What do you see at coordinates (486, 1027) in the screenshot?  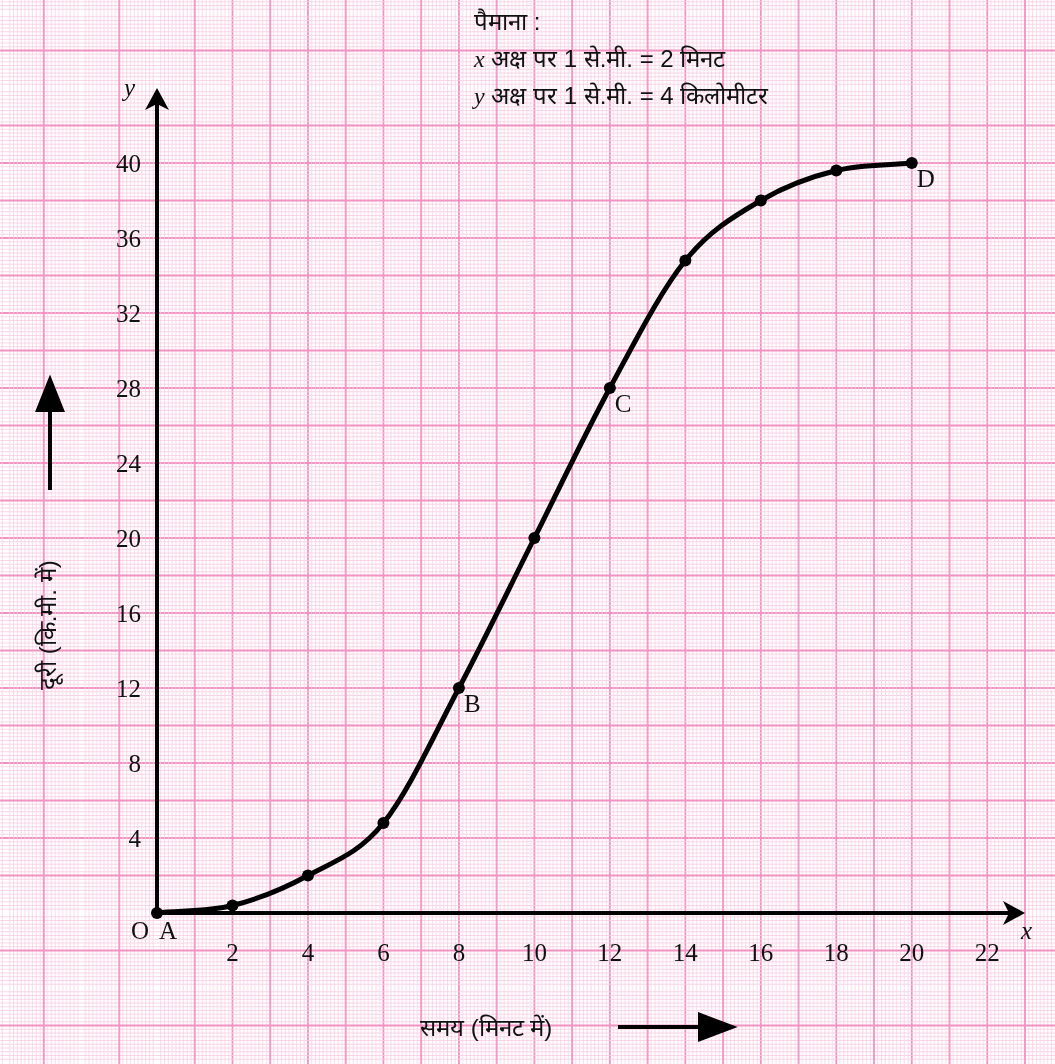 I see `x-axis-title: समय (मिनट में)` at bounding box center [486, 1027].